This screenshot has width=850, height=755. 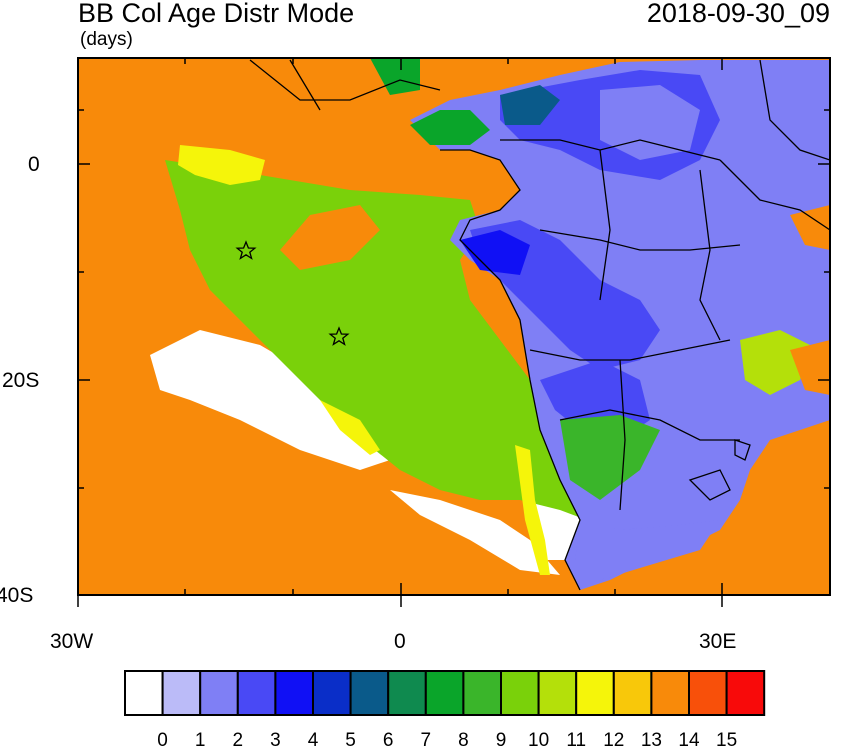 I want to click on colorbar-tick-label: 13, so click(x=651, y=740).